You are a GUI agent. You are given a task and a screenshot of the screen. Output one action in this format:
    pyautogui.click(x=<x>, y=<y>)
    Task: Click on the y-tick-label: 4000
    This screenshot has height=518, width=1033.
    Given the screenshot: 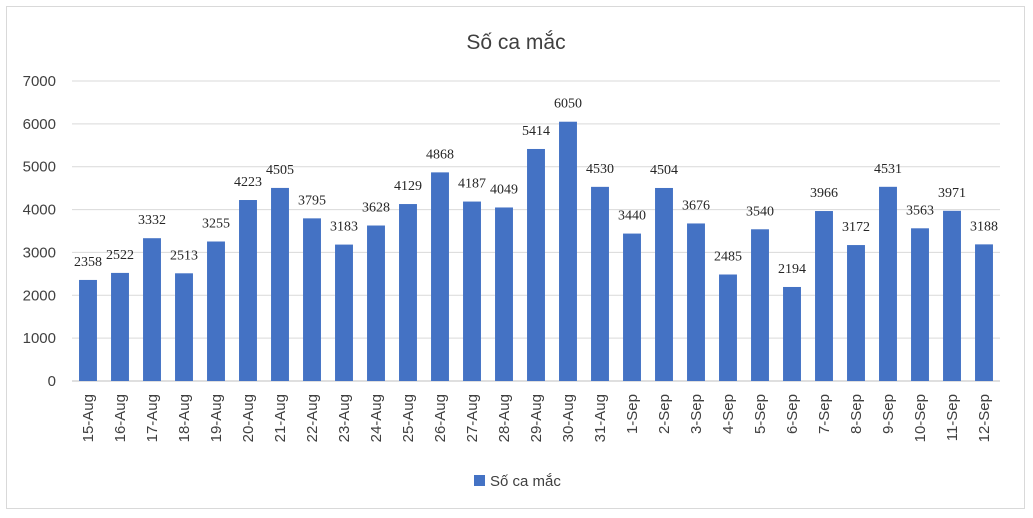 What is the action you would take?
    pyautogui.click(x=39, y=210)
    